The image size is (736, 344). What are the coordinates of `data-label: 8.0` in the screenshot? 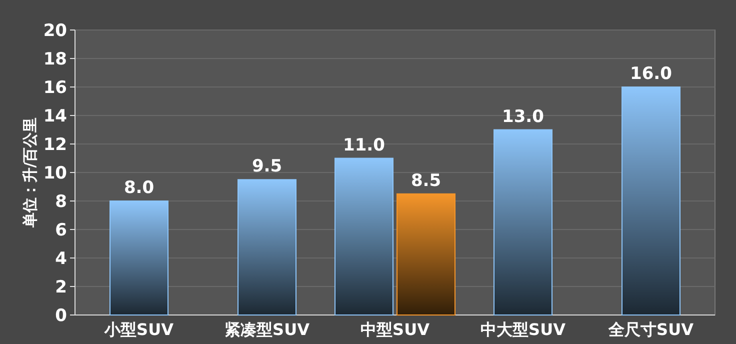 It's located at (139, 188).